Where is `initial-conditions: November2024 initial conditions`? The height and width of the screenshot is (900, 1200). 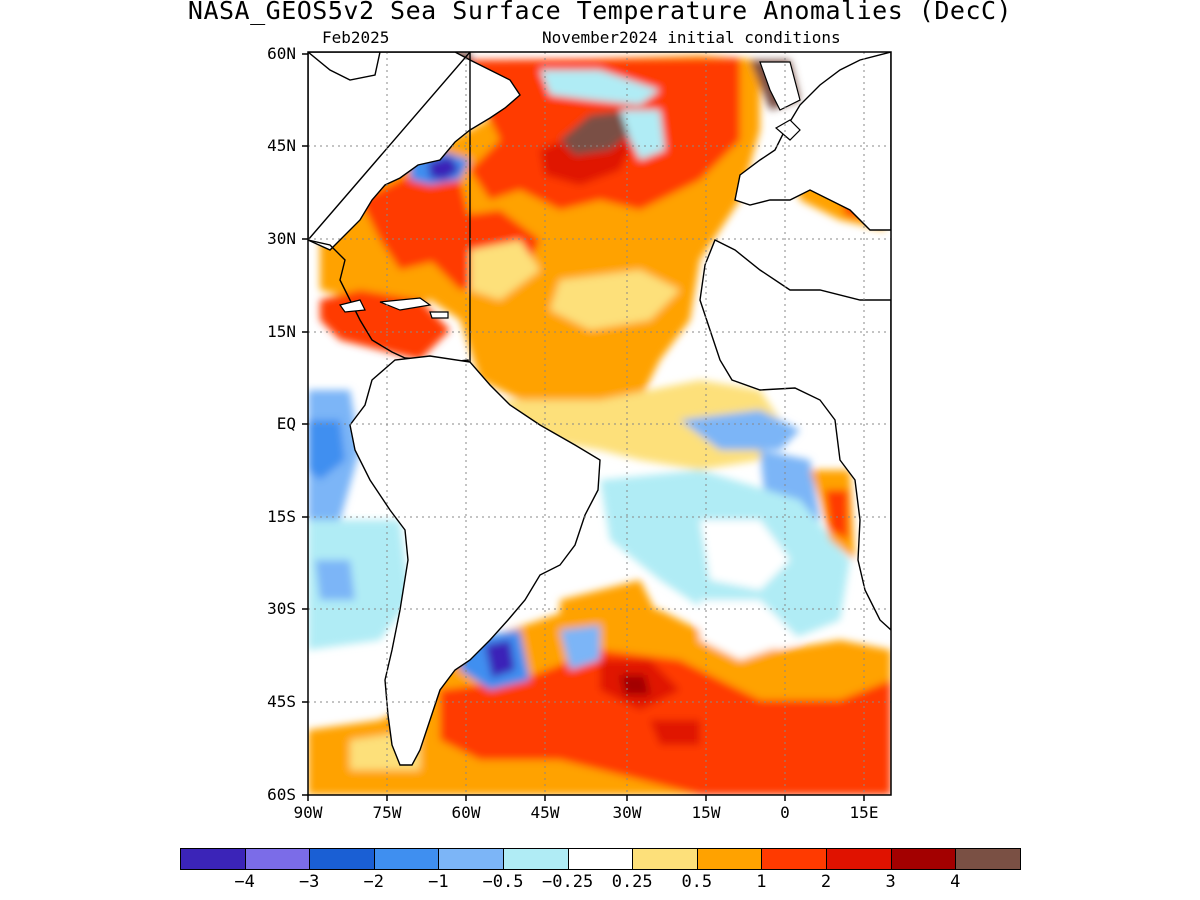
initial-conditions: November2024 initial conditions is located at coordinates (691, 37).